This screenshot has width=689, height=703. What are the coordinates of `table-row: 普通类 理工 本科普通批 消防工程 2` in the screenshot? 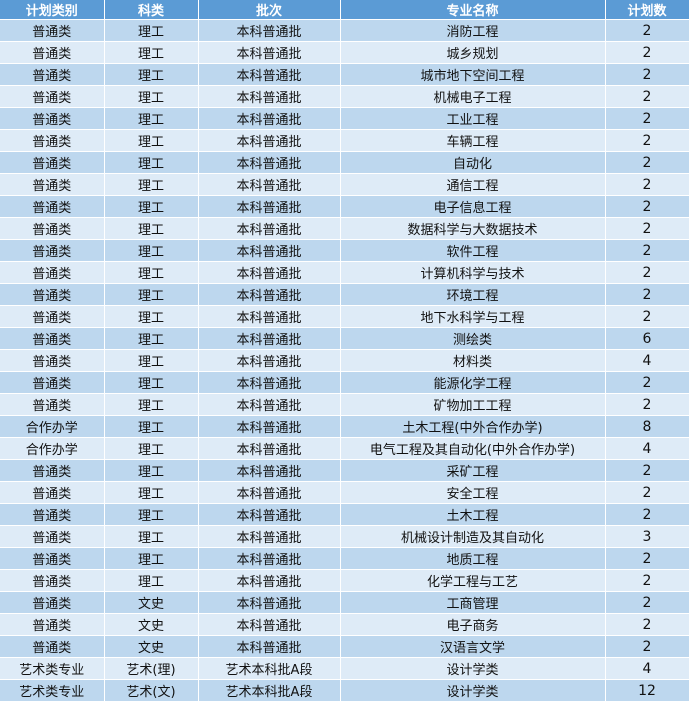 It's located at (344, 30).